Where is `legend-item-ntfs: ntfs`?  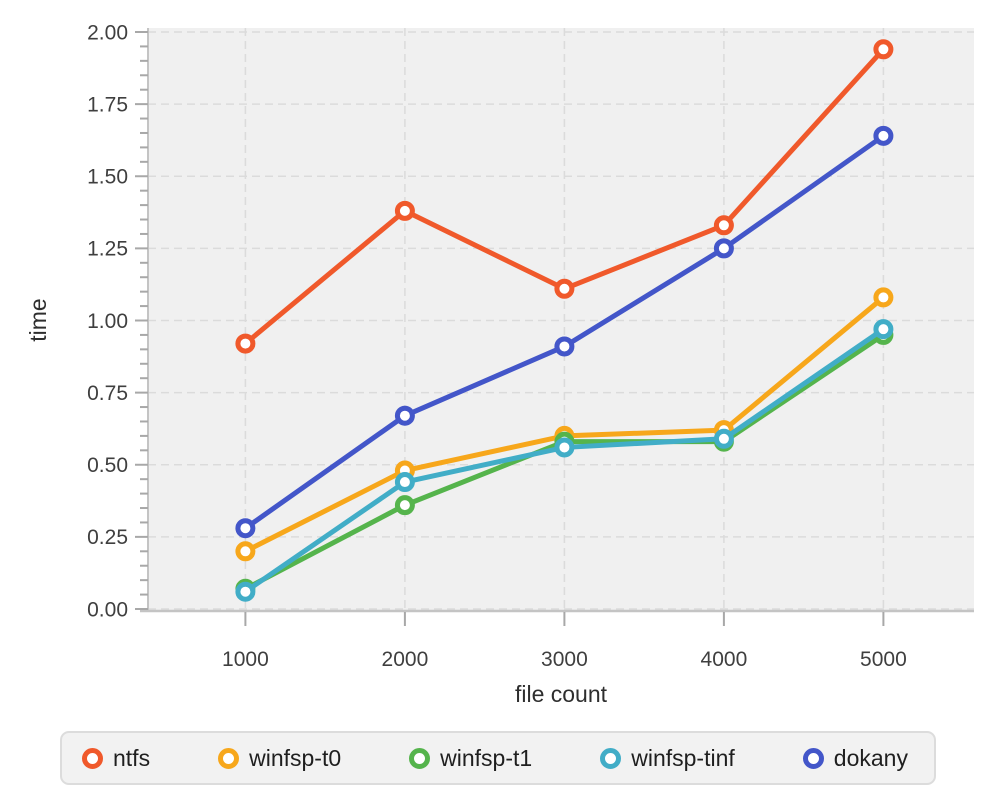
legend-item-ntfs: ntfs is located at coordinates (116, 757).